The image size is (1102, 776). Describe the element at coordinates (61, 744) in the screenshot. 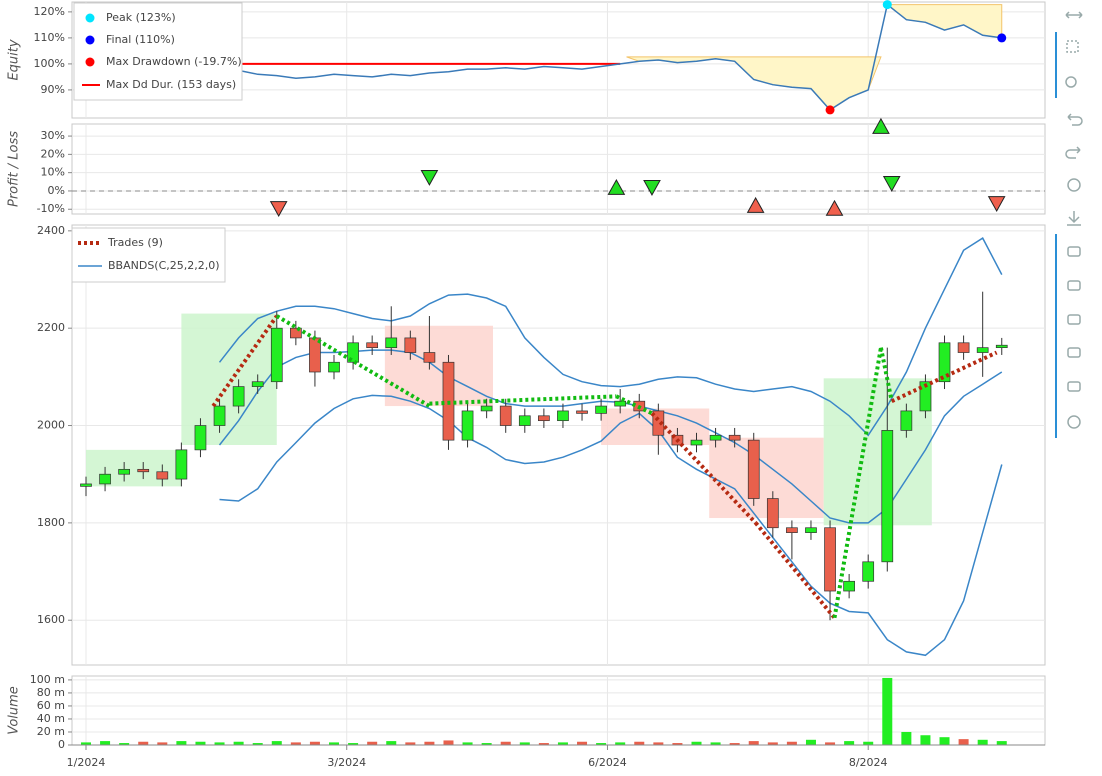

I see `y-tick-label: 0` at that location.